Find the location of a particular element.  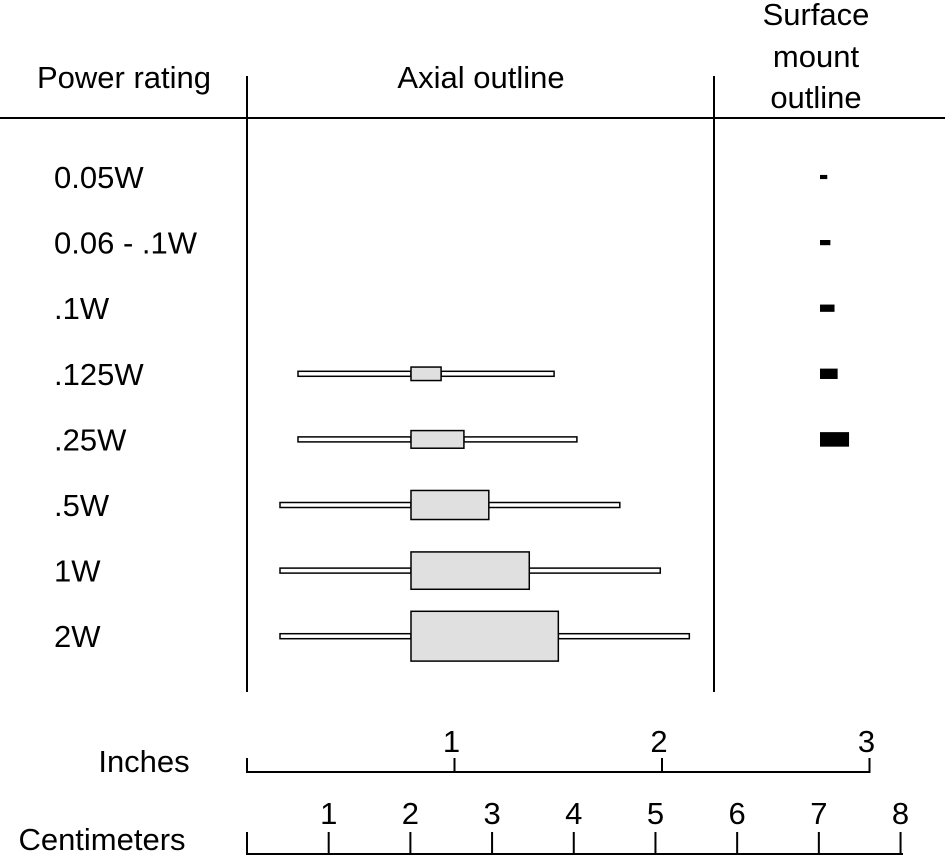

centimeters-tick-label: 7 is located at coordinates (818, 813).